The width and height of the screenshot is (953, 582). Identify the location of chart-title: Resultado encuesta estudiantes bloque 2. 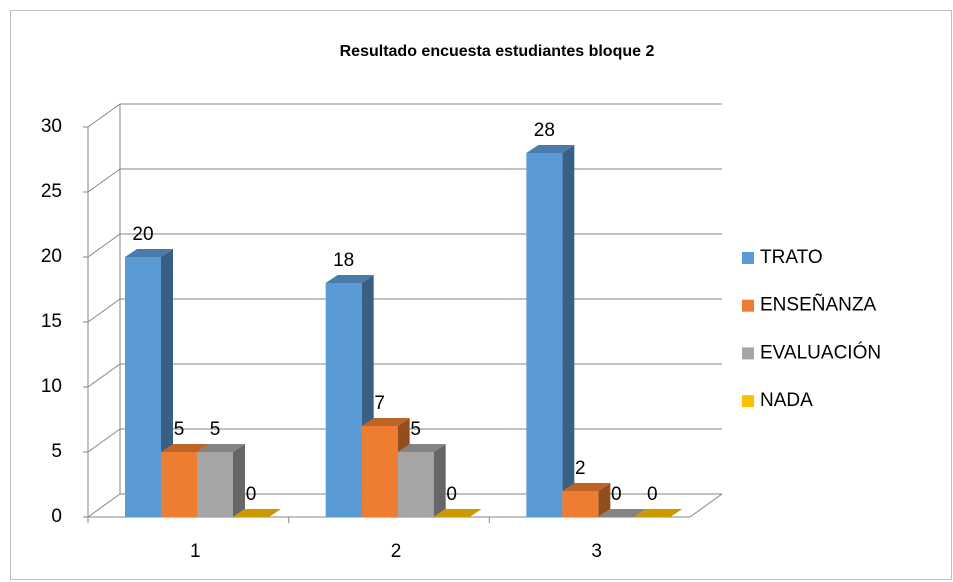
(497, 51).